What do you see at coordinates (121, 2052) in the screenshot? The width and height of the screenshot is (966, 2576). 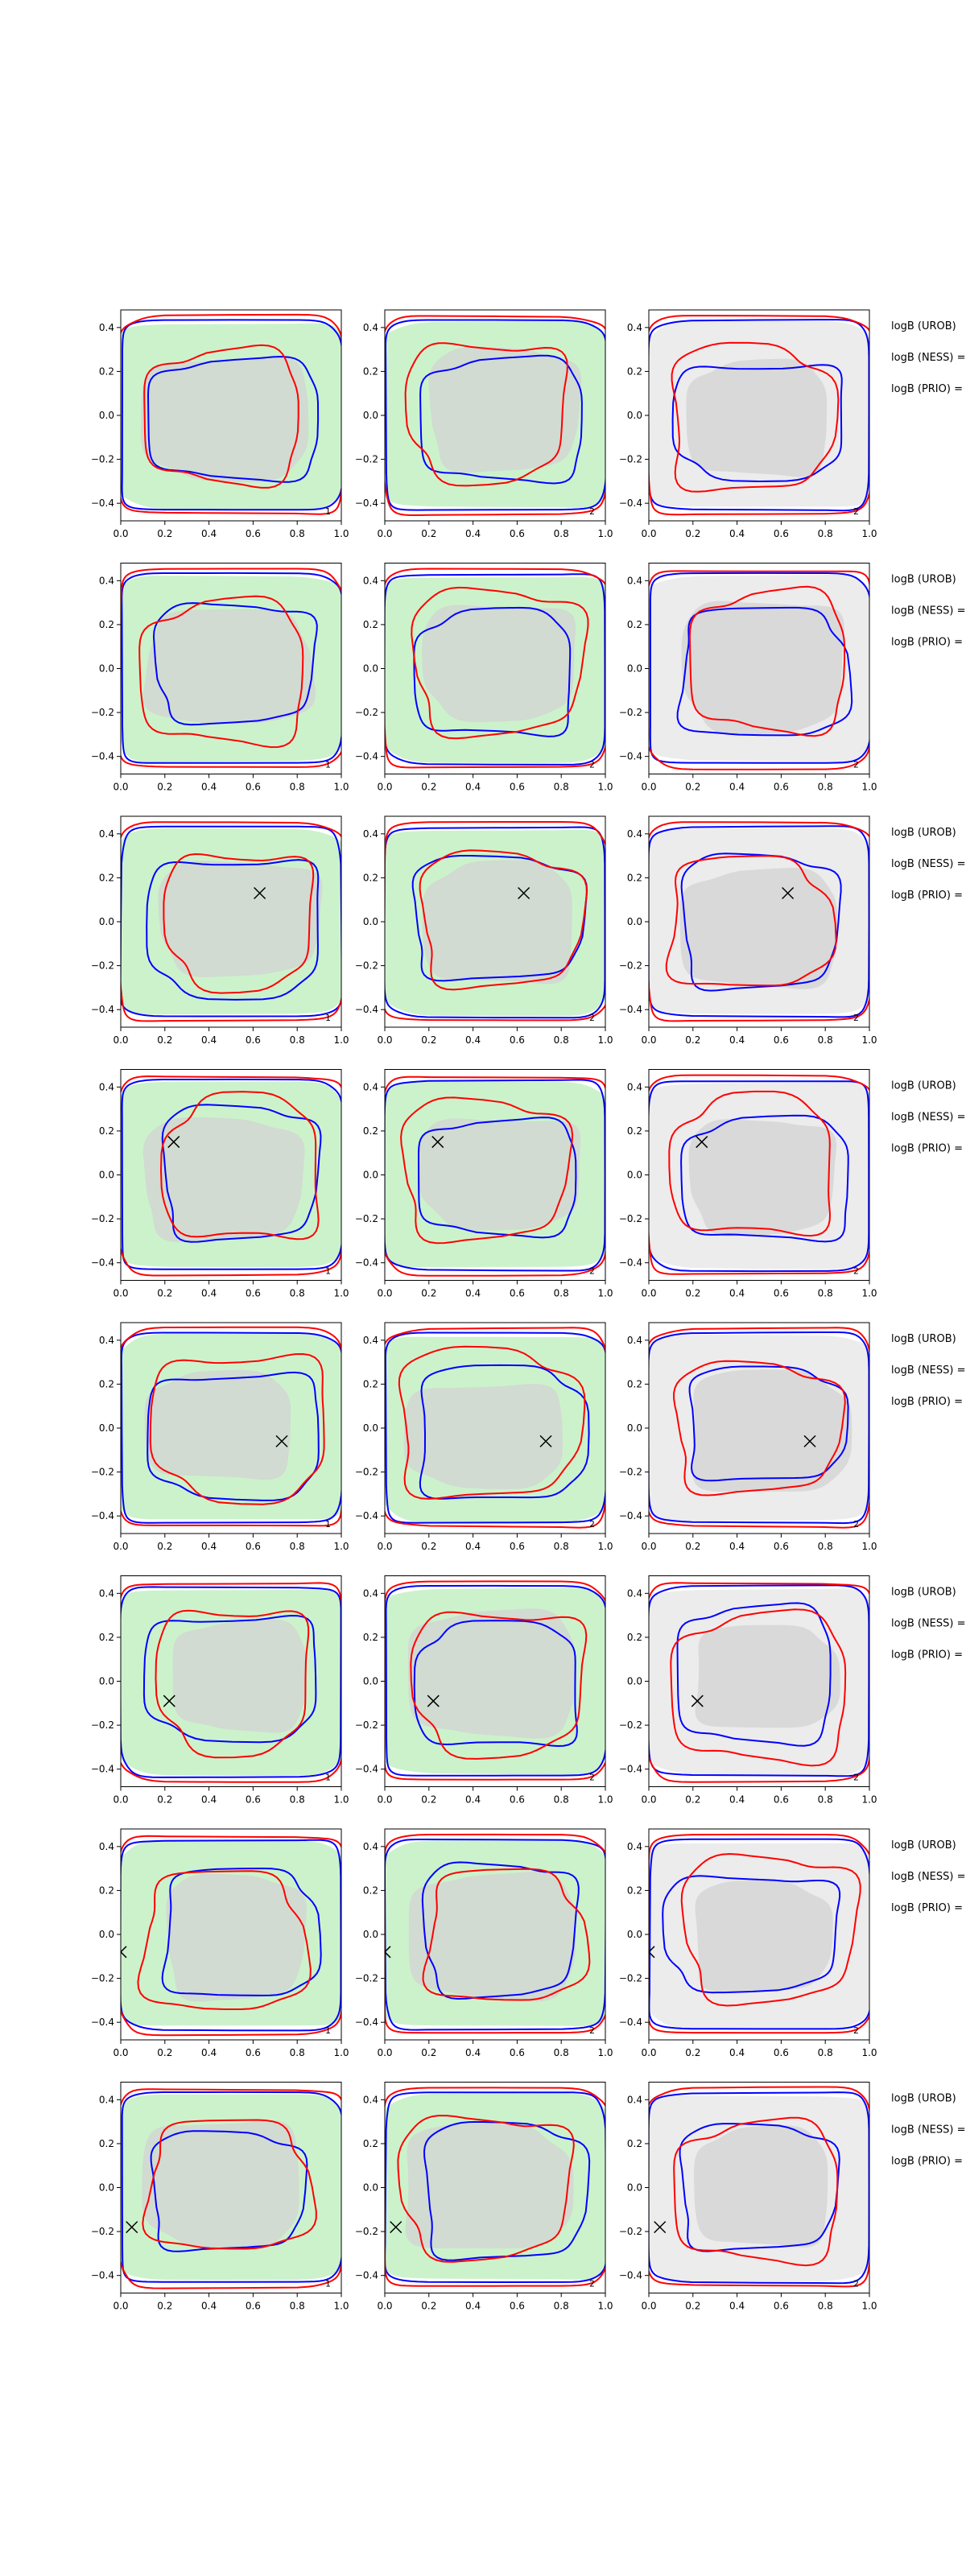 I see `x-tick-label: 0.0` at bounding box center [121, 2052].